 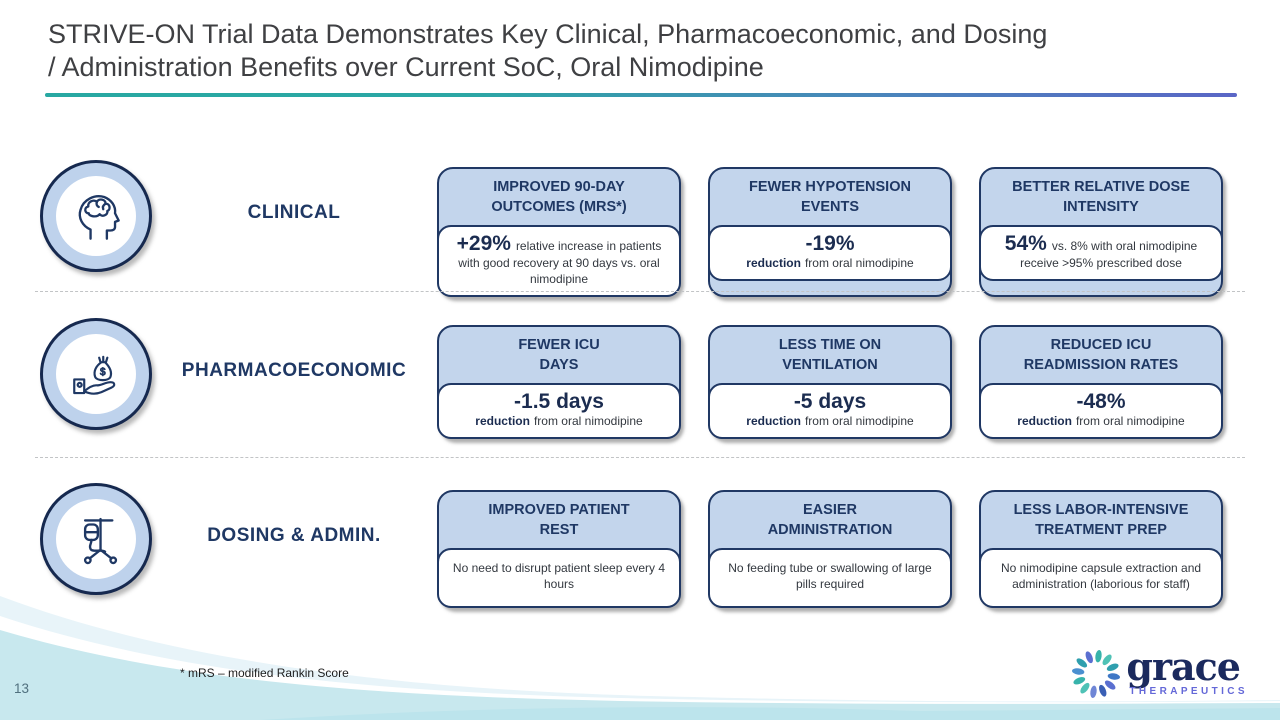 What do you see at coordinates (1025, 243) in the screenshot?
I see `stat-value: 54%` at bounding box center [1025, 243].